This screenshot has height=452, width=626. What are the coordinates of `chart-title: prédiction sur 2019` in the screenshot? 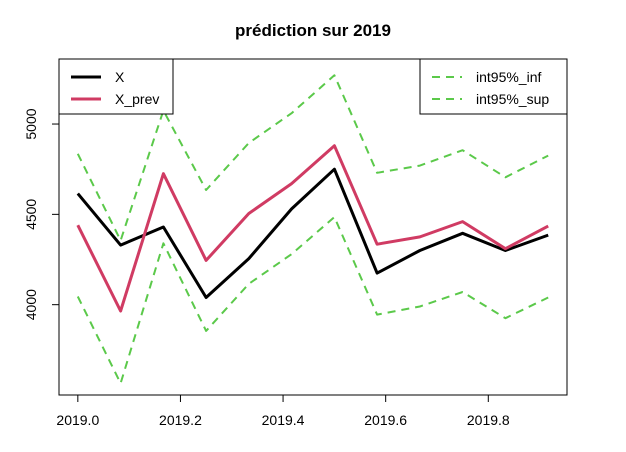 It's located at (313, 30).